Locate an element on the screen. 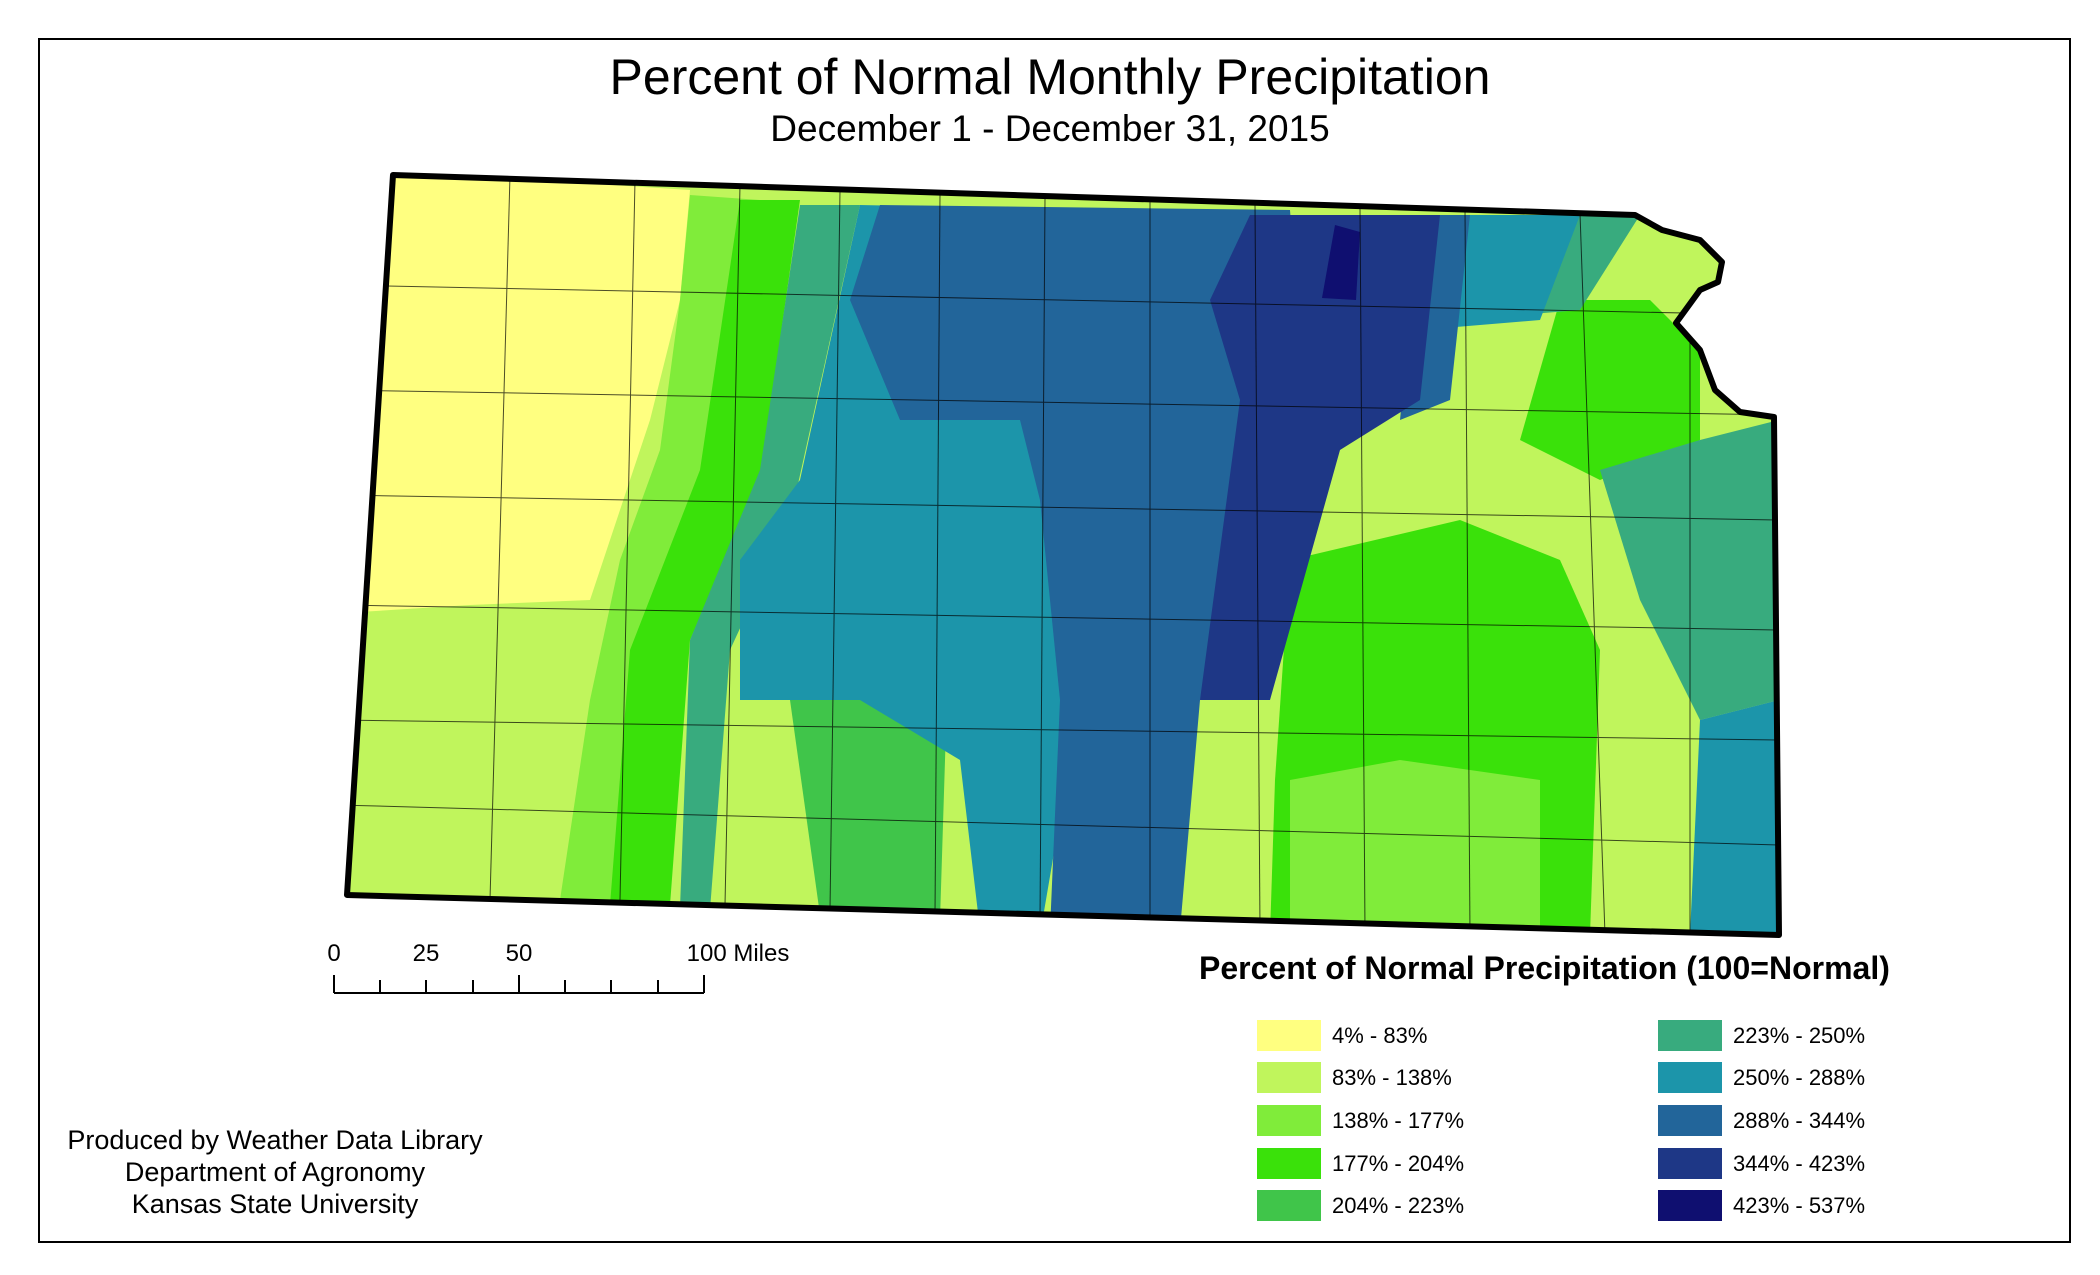 The image size is (2100, 1275). legend-item: 344% - 423% is located at coordinates (1761, 1163).